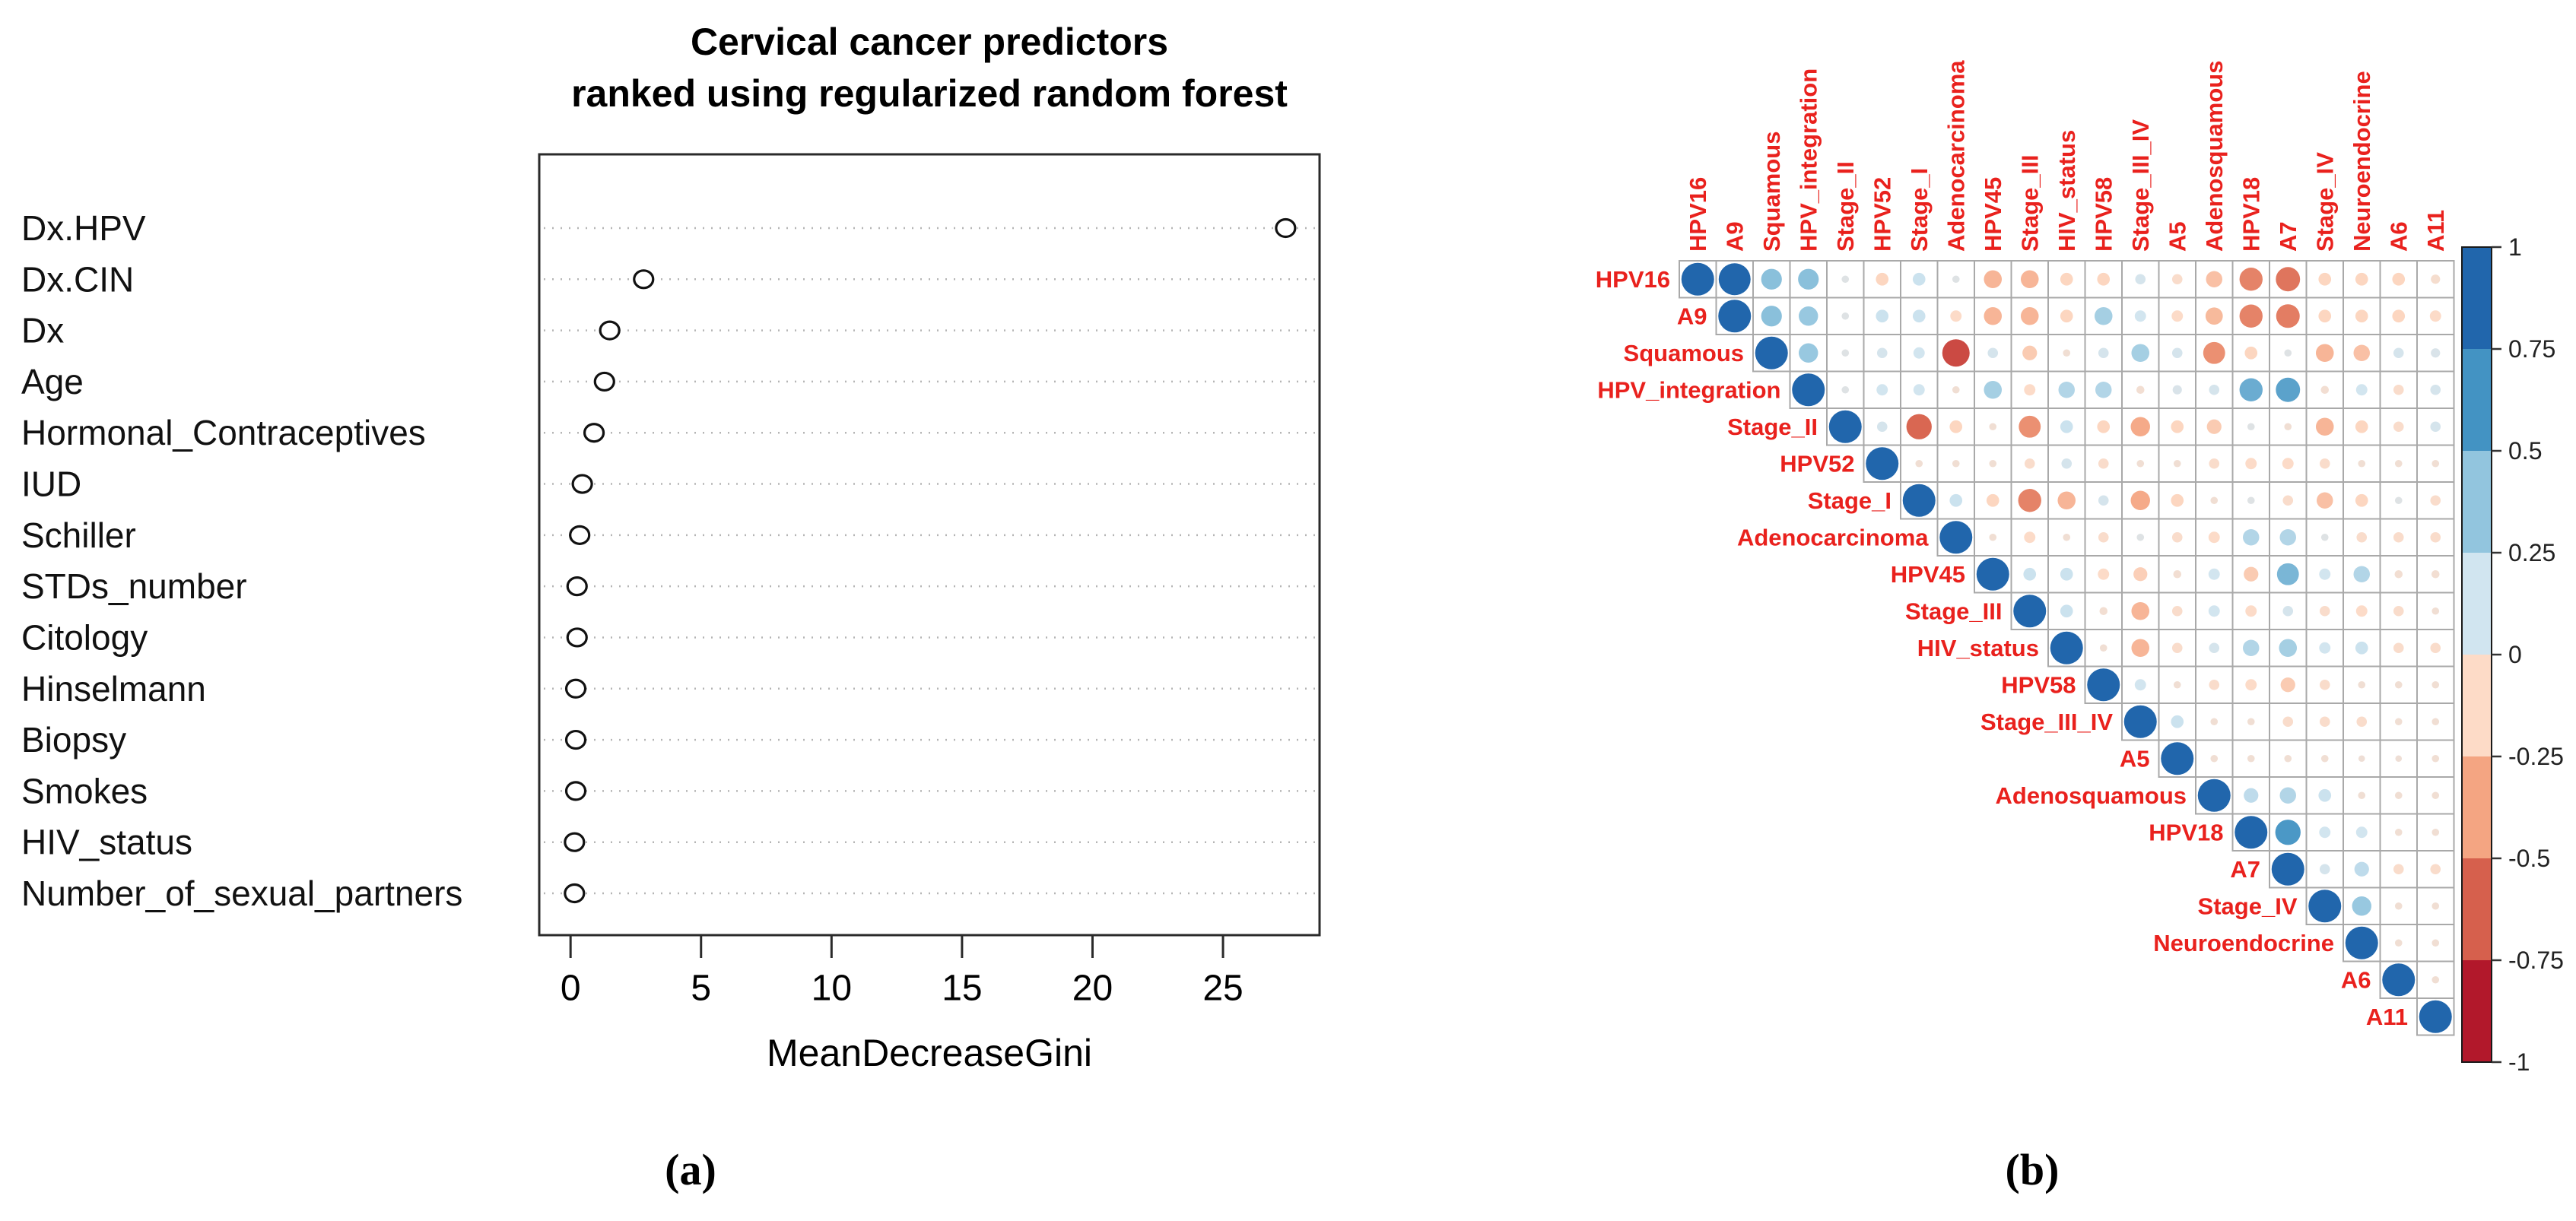  What do you see at coordinates (2362, 685) in the screenshot?
I see `corr-dot-HPV58-Neuroendocrine` at bounding box center [2362, 685].